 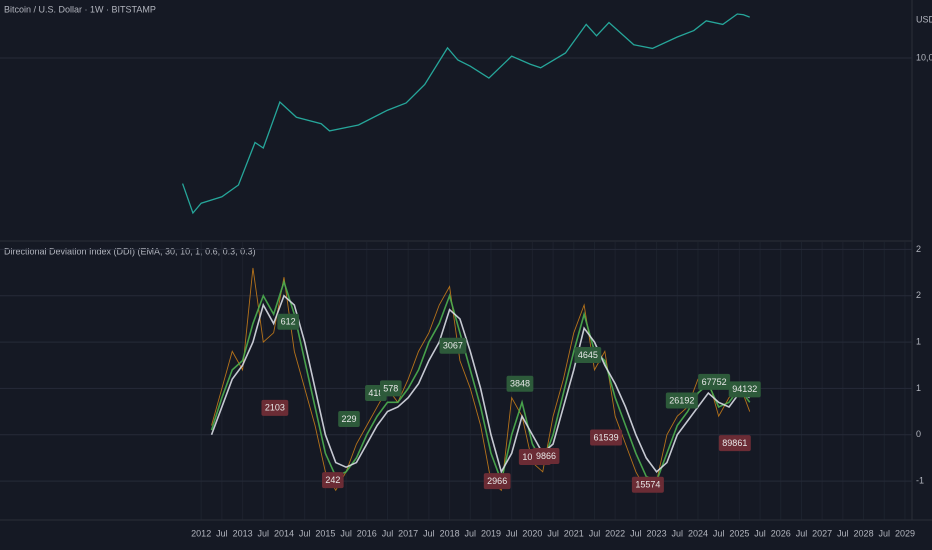 What do you see at coordinates (574, 533) in the screenshot?
I see `x-tick-label: 2021` at bounding box center [574, 533].